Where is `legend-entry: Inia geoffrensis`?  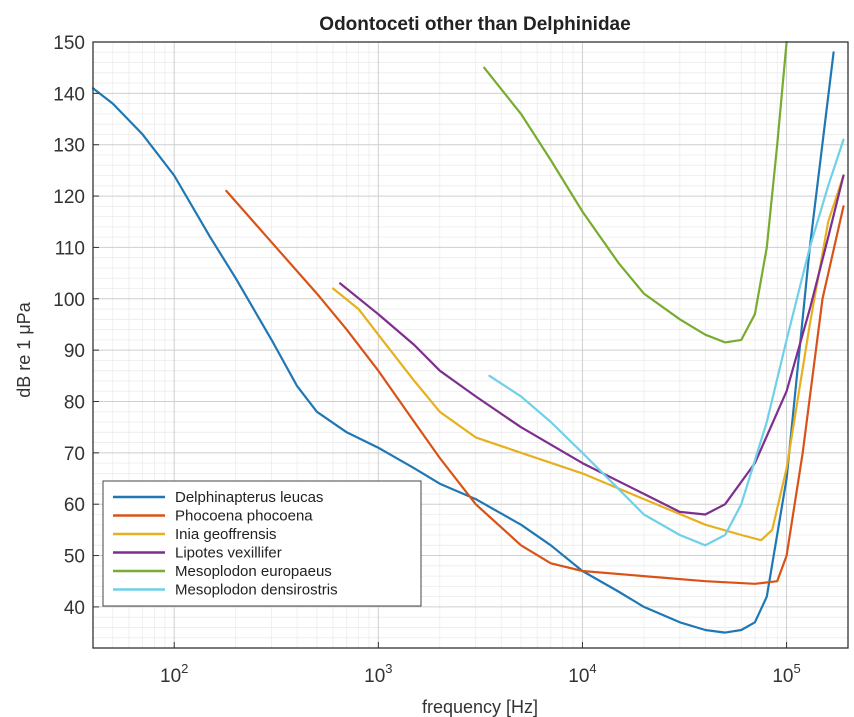 legend-entry: Inia geoffrensis is located at coordinates (225, 534).